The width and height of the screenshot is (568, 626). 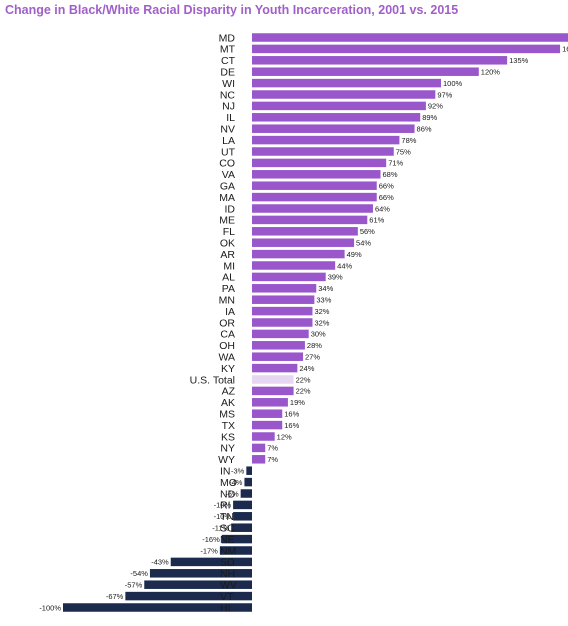 What do you see at coordinates (50, 607) in the screenshot?
I see `value-label-hi: -100%` at bounding box center [50, 607].